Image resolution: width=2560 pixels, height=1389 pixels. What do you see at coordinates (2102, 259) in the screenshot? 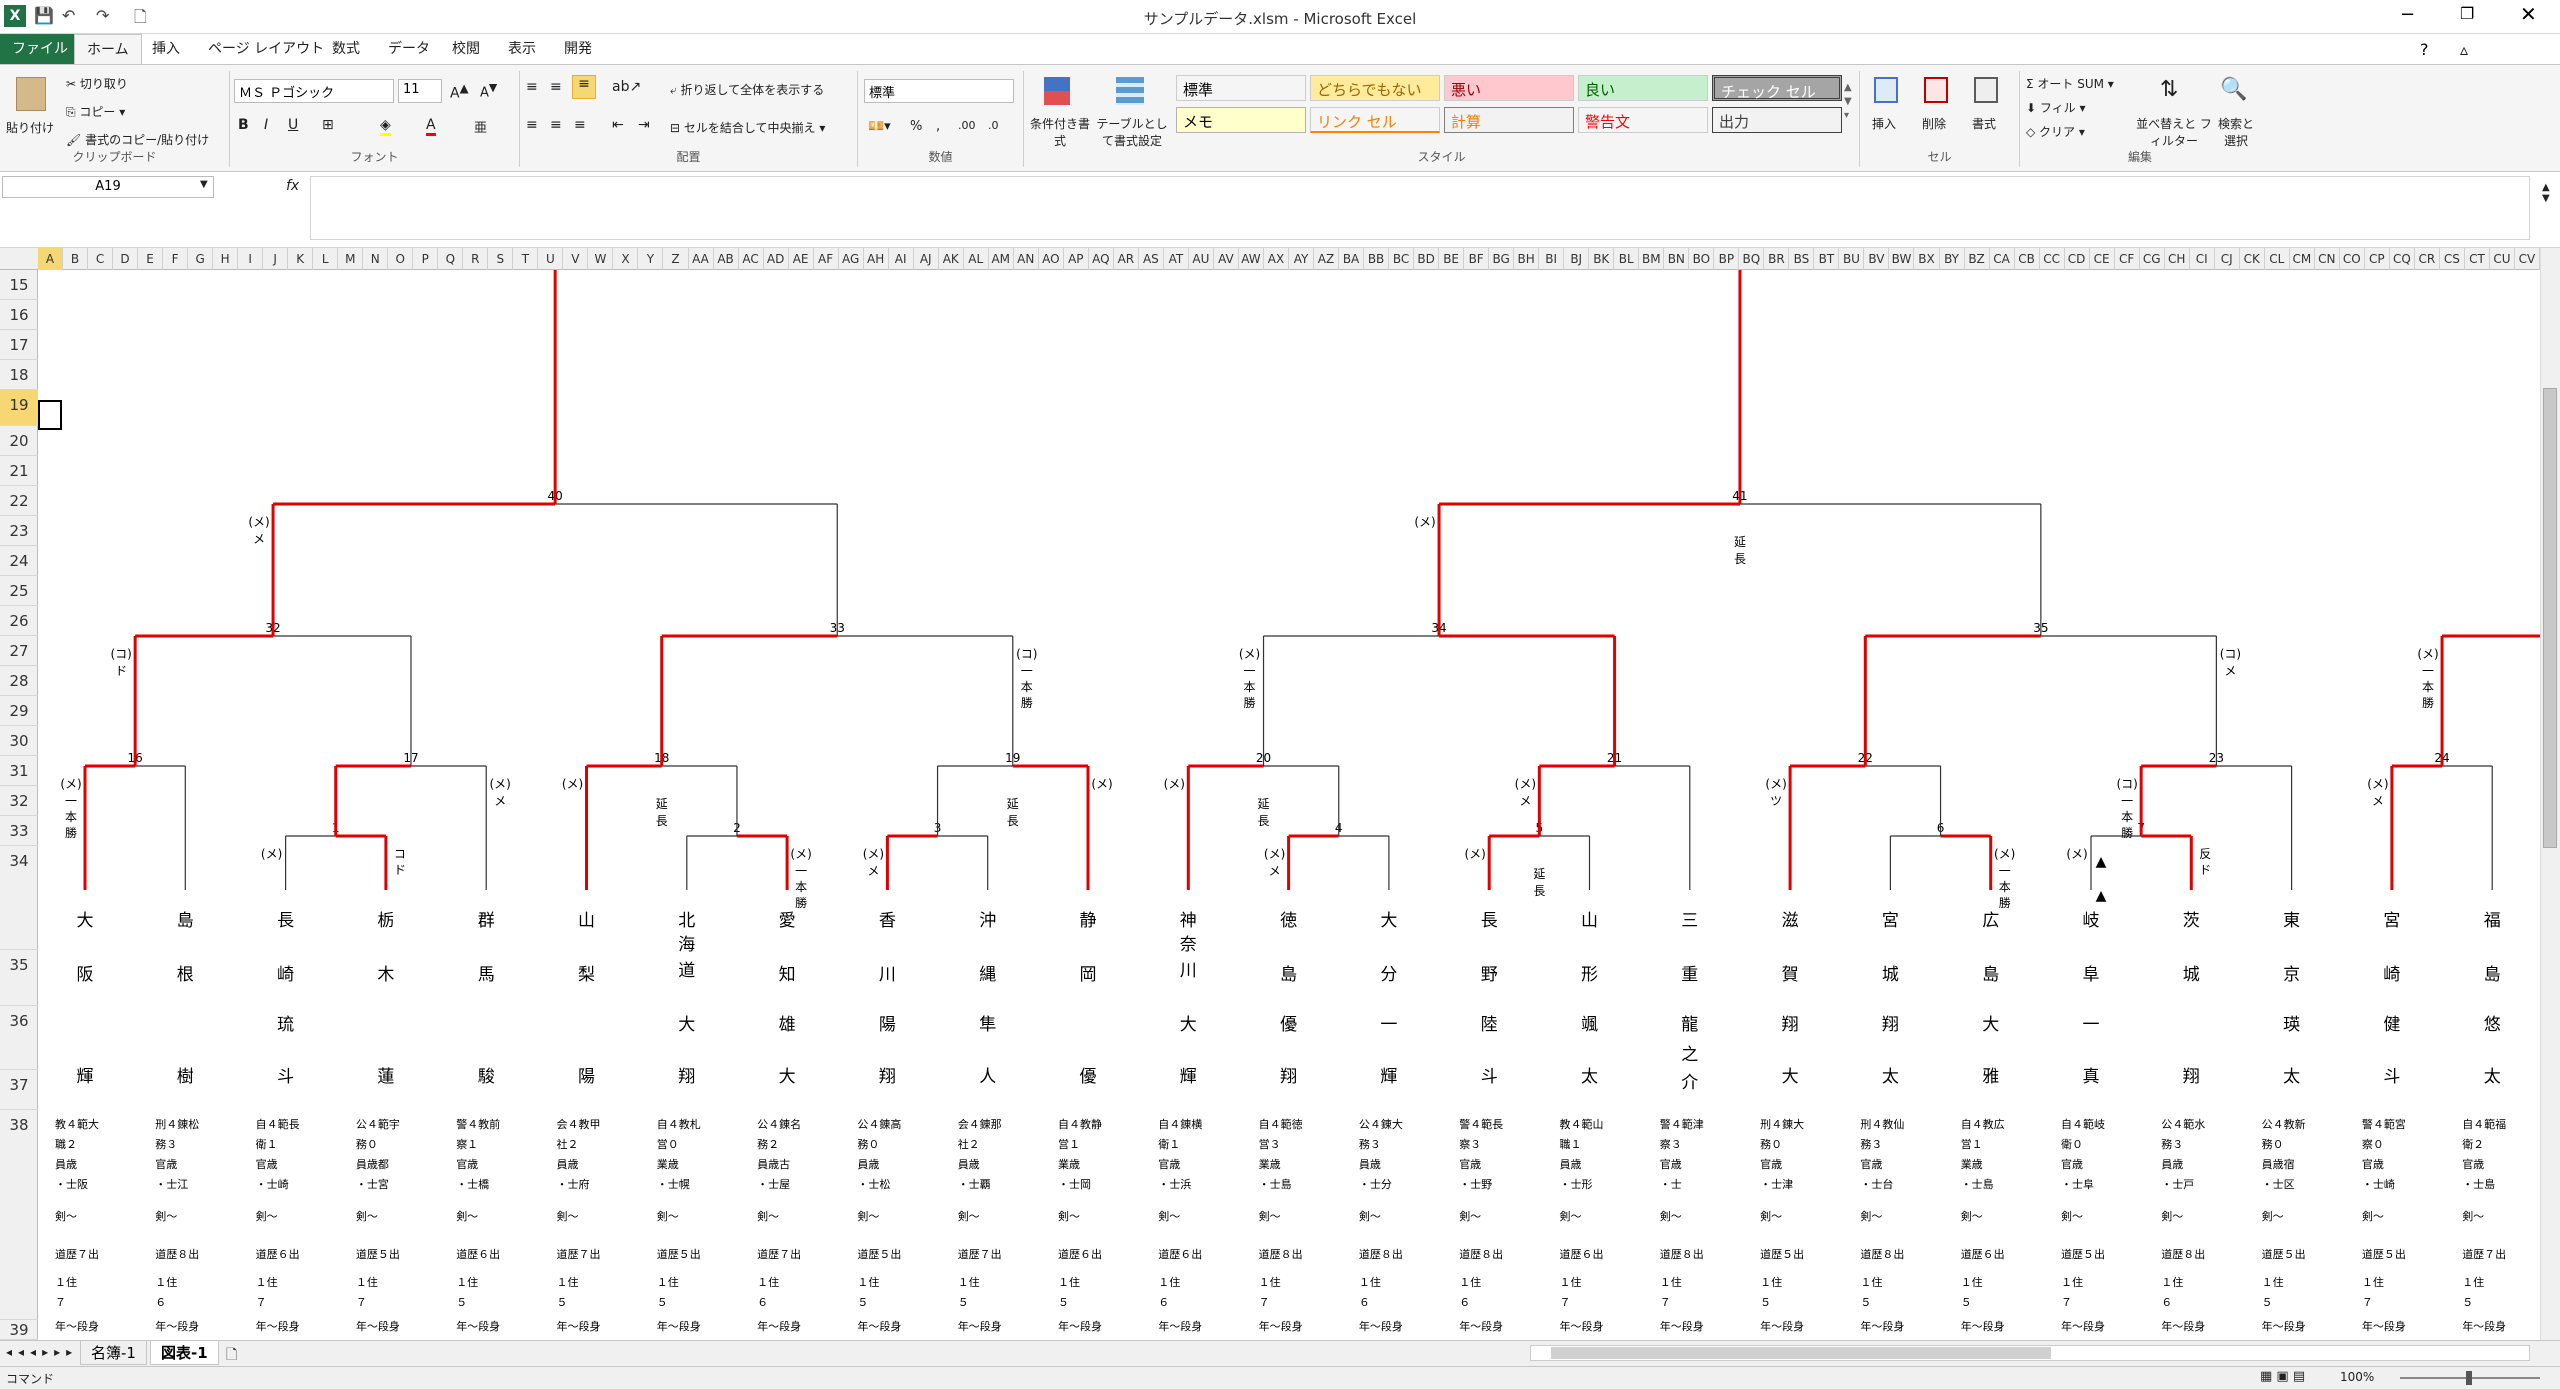
I see `column-header-CE: CE` at bounding box center [2102, 259].